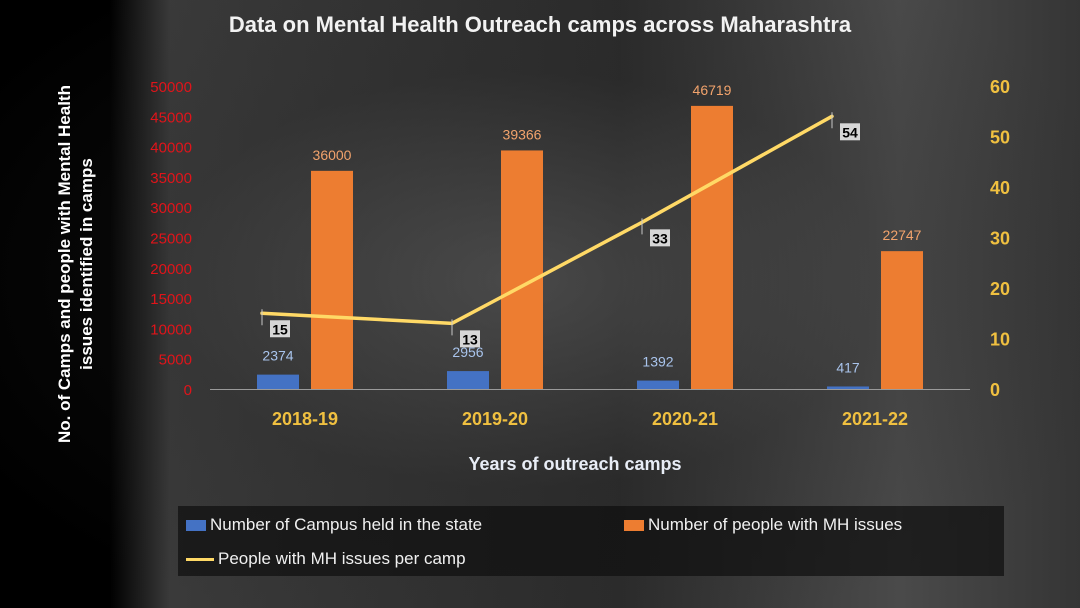 The height and width of the screenshot is (608, 1080). Describe the element at coordinates (171, 208) in the screenshot. I see `y-tick-left: 30000` at that location.